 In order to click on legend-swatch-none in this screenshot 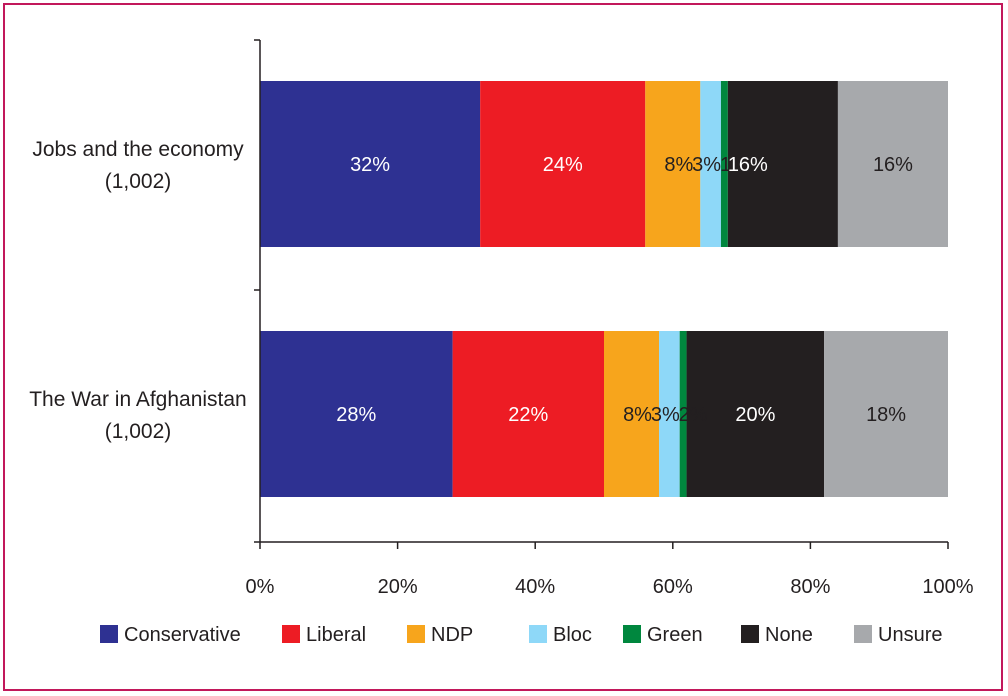, I will do `click(750, 634)`.